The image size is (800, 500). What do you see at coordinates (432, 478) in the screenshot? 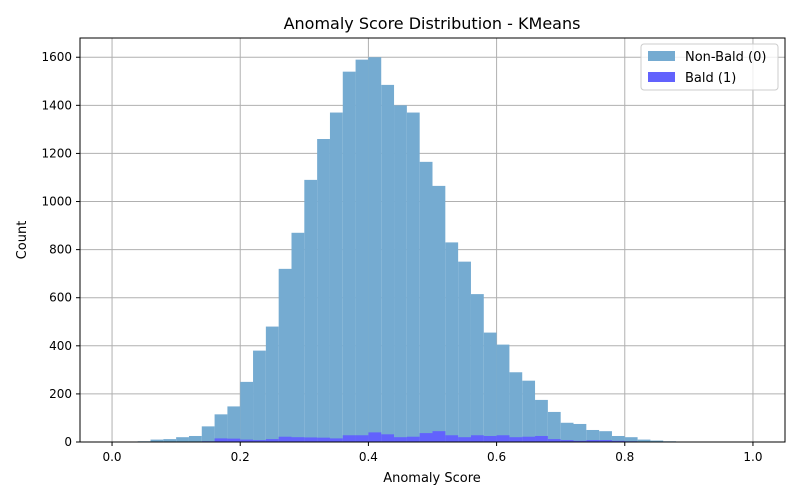
I see `x-axis-label: Anomaly Score` at bounding box center [432, 478].